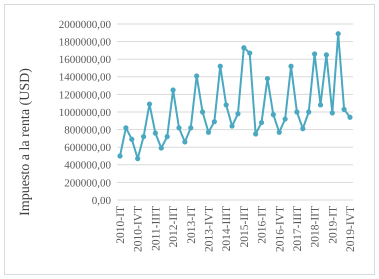 The width and height of the screenshot is (379, 279). I want to click on y-tick-label: 1800000,00, so click(85, 42).